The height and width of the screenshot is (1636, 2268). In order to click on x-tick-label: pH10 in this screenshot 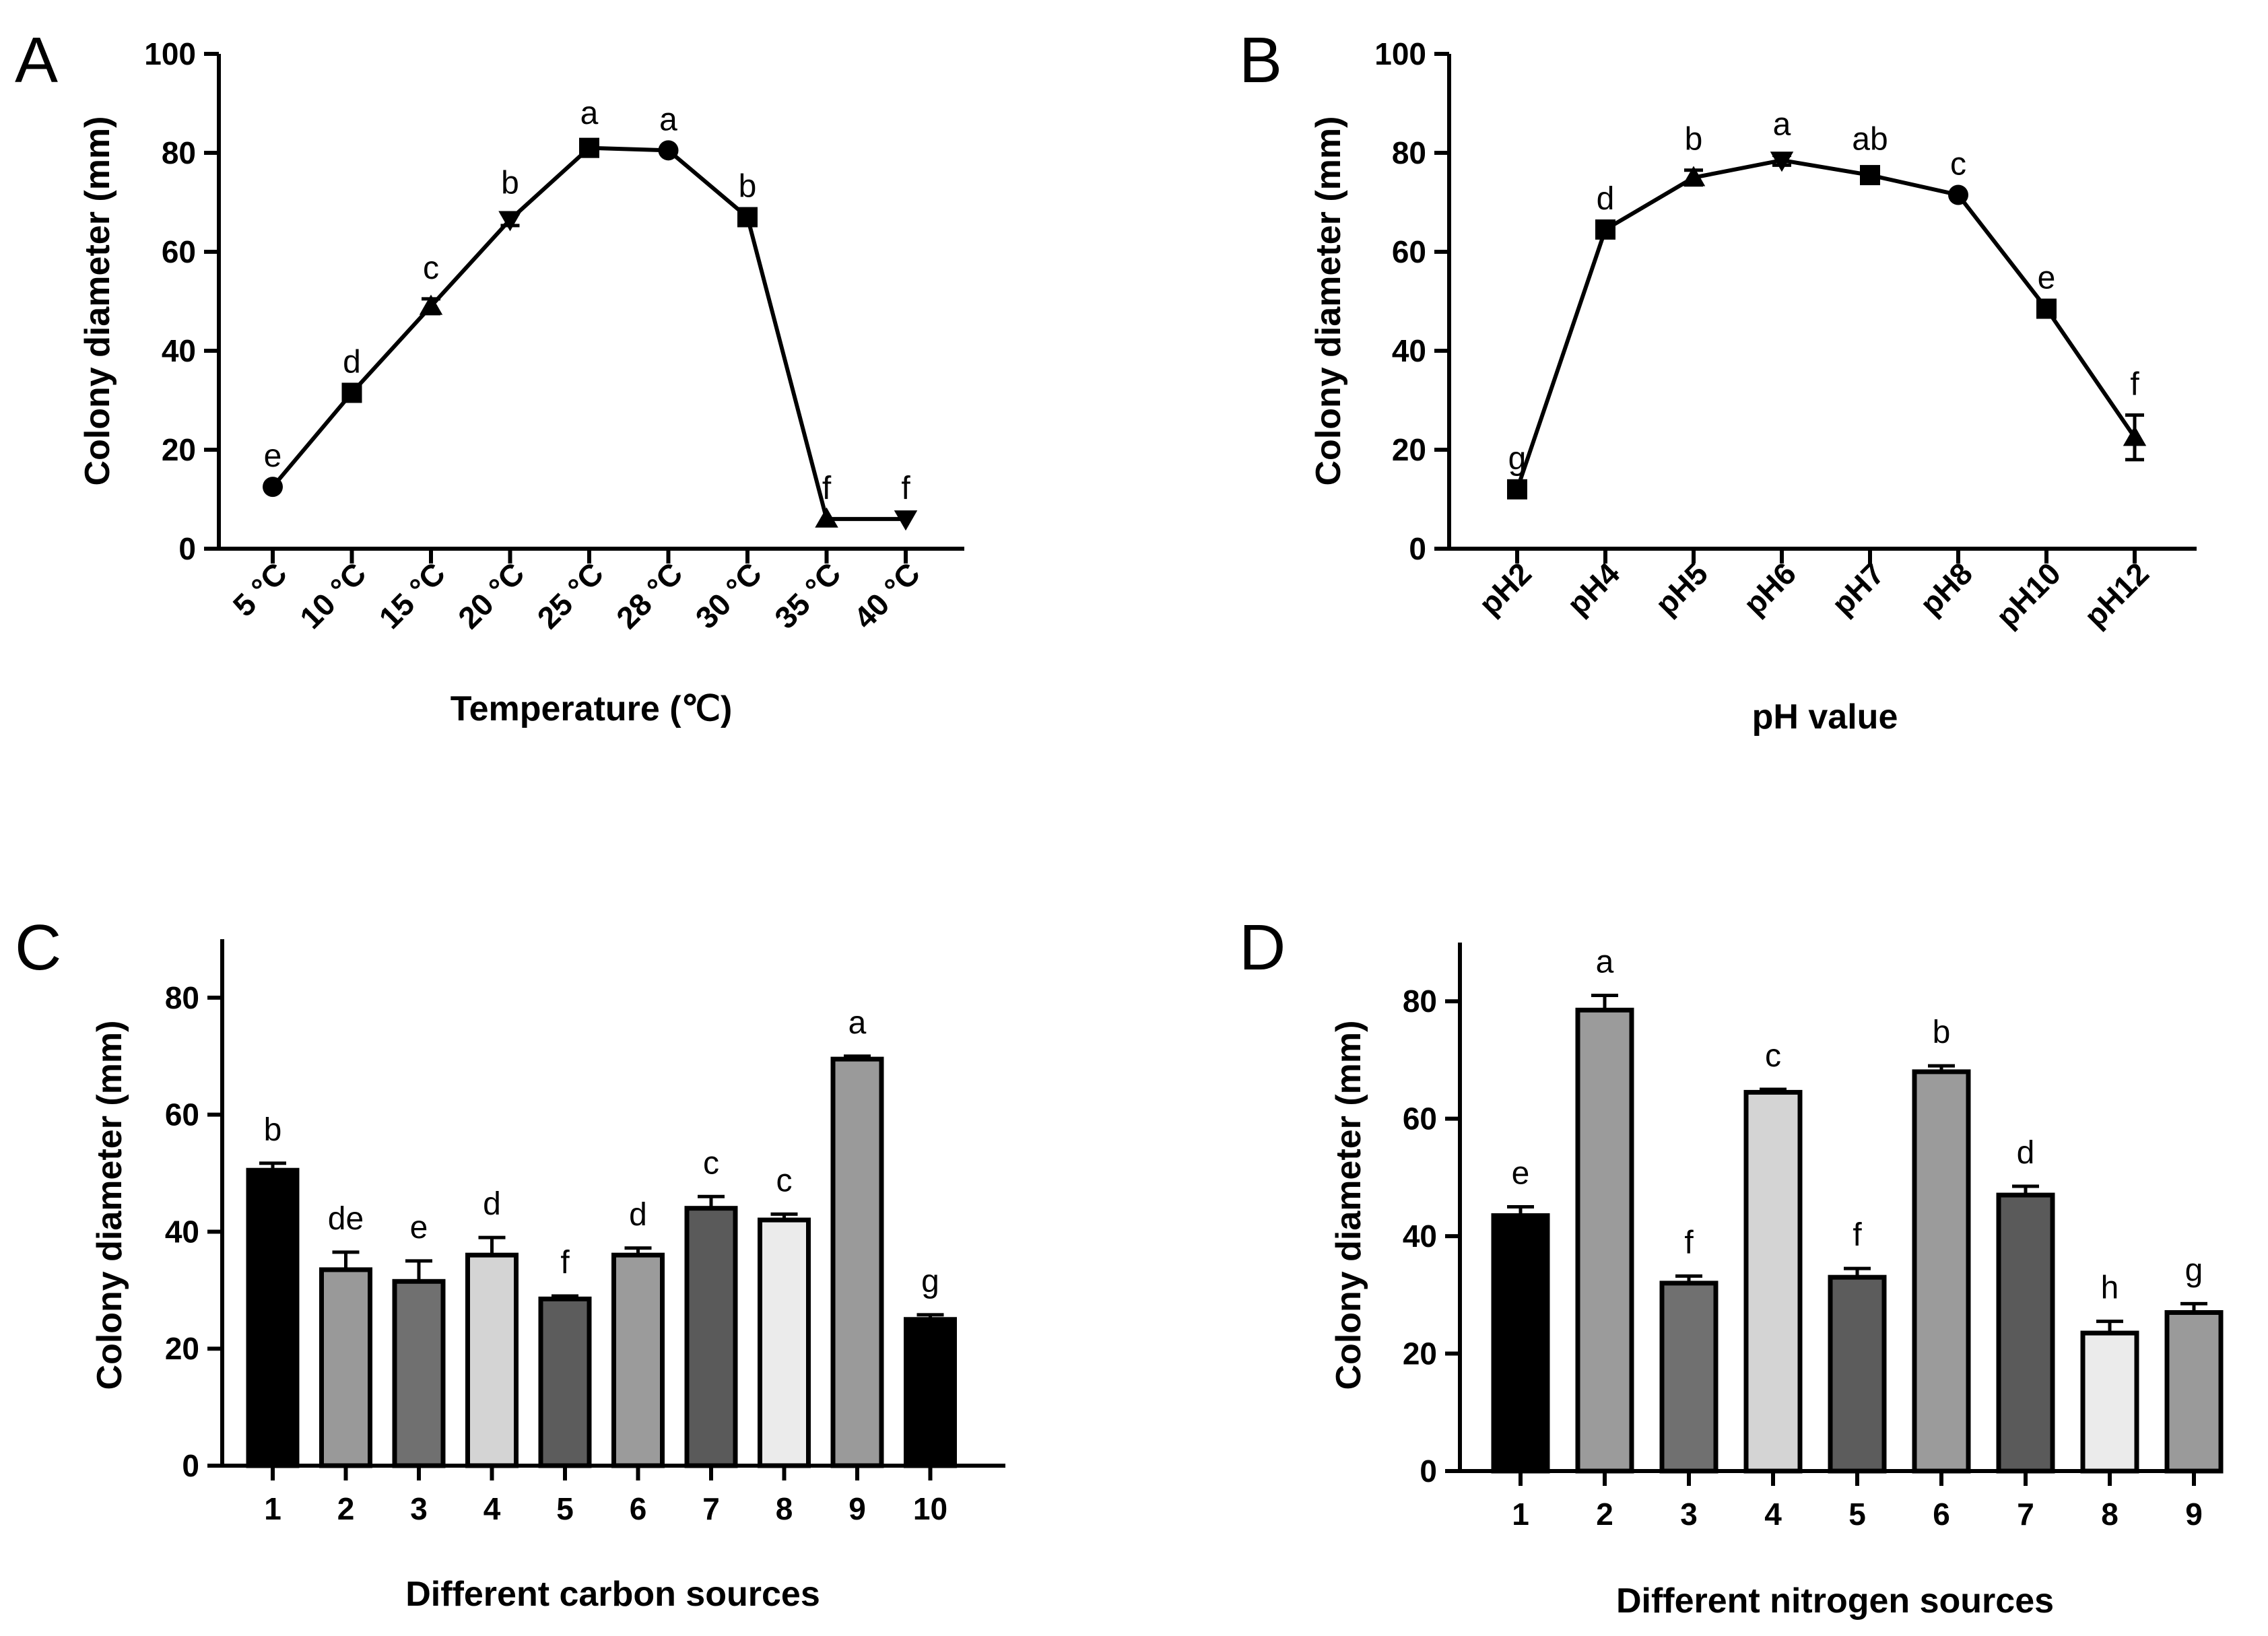, I will do `click(2028, 595)`.